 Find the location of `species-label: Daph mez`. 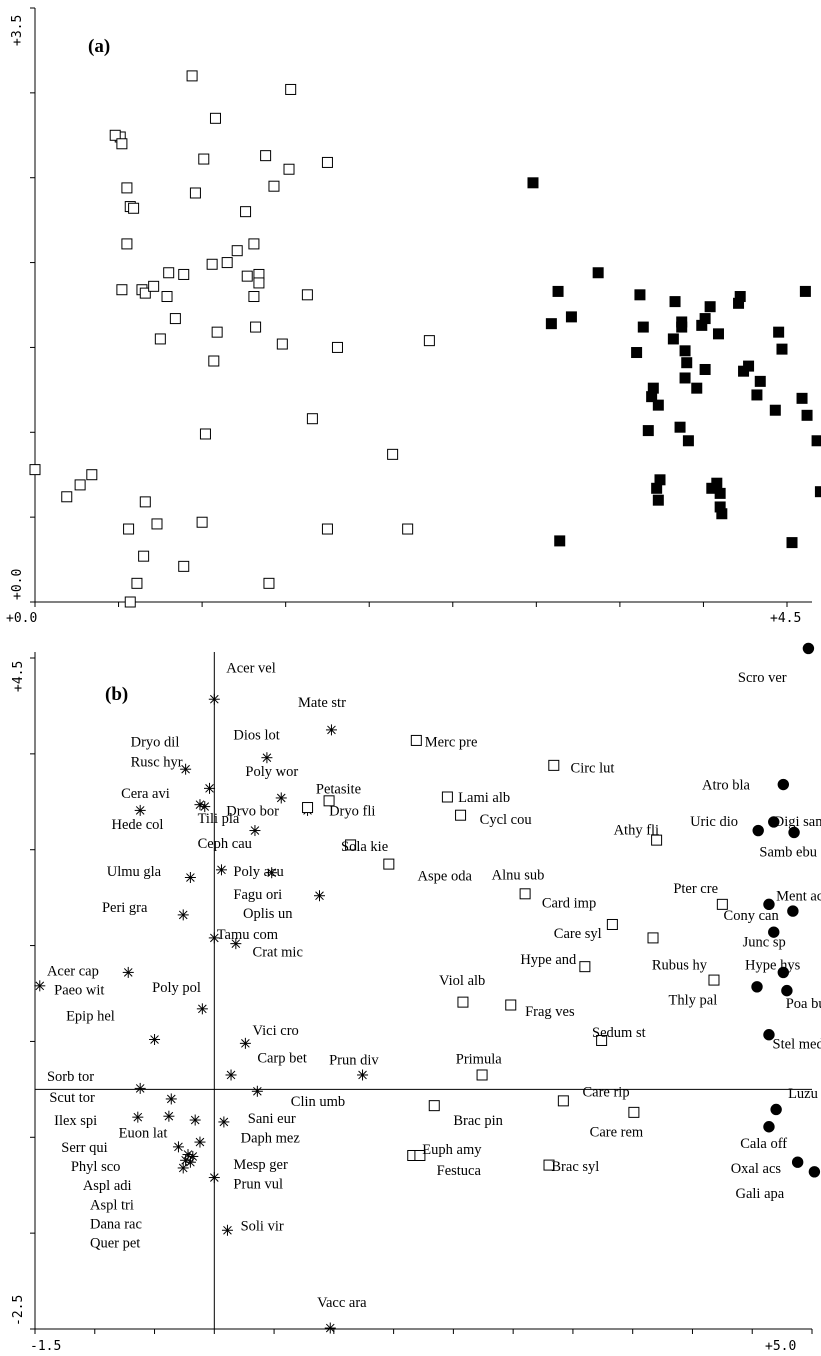

species-label: Daph mez is located at coordinates (271, 1138).